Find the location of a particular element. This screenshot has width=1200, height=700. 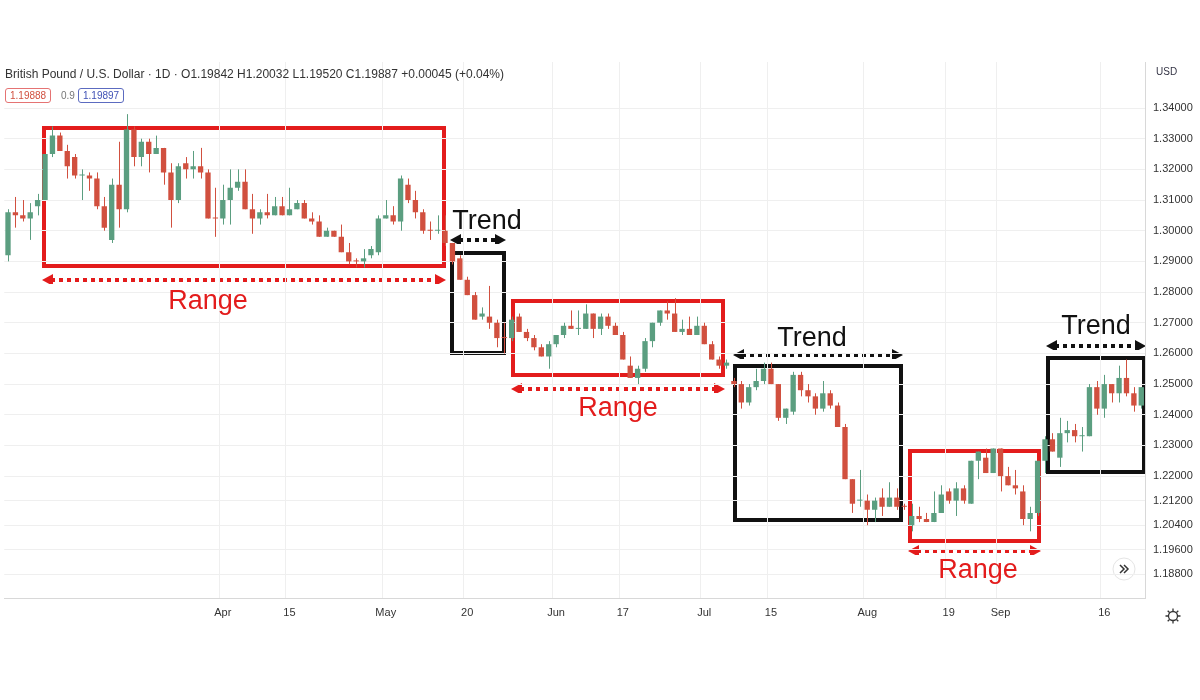

y-tick-label: 1.31000 is located at coordinates (1173, 199).